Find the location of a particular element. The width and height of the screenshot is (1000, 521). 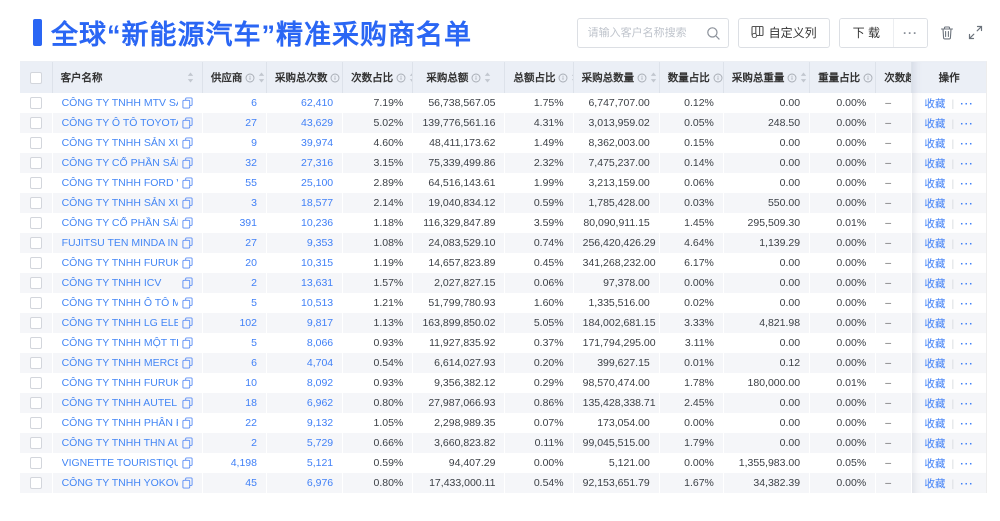

column-header-amount_pct: 总额占比 is located at coordinates (539, 77).